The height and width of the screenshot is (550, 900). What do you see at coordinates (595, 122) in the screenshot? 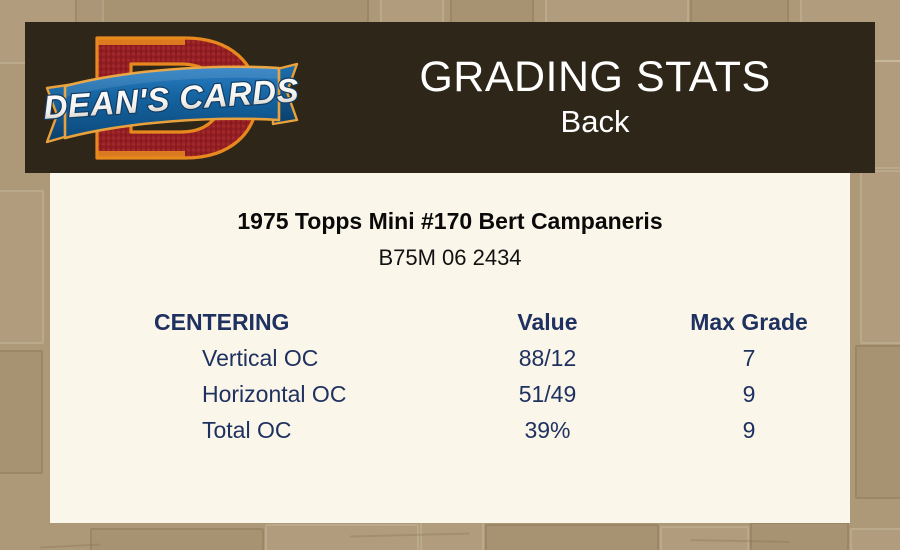
I see `page-subtitle: Back` at bounding box center [595, 122].